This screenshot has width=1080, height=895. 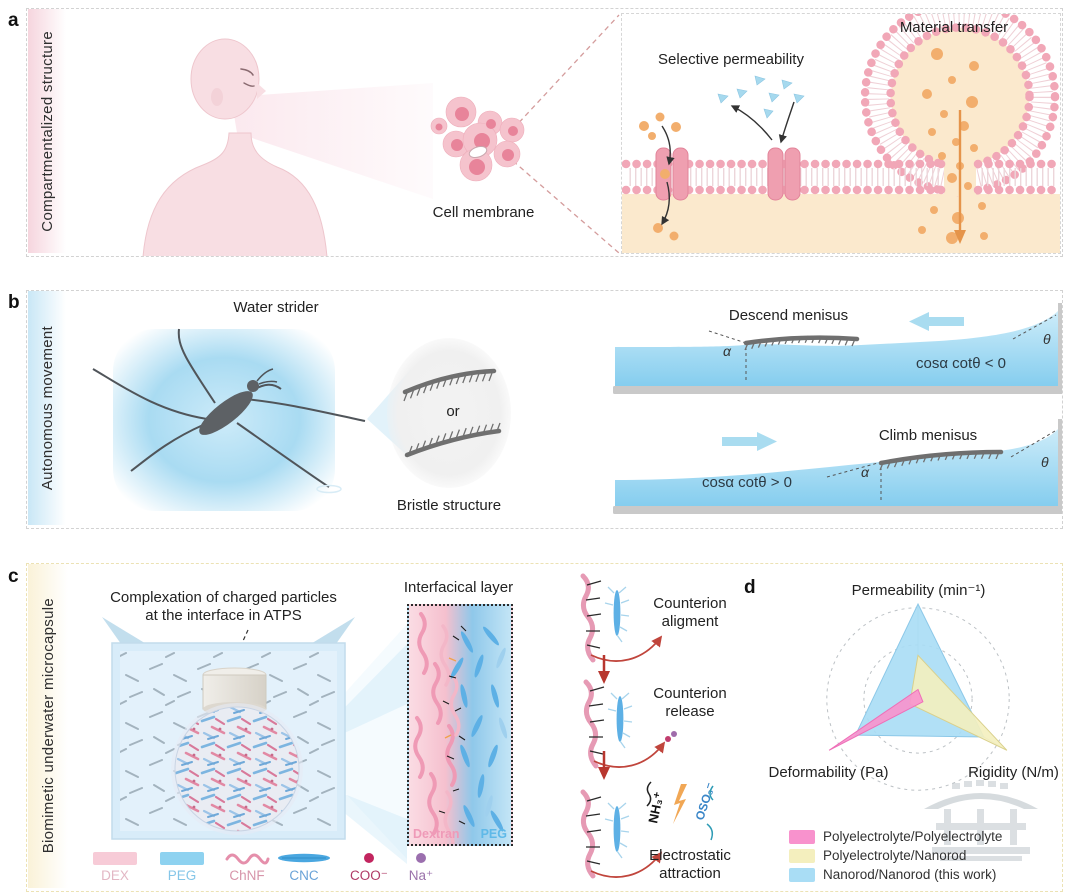 What do you see at coordinates (13, 20) in the screenshot?
I see `panel-a-letter: a` at bounding box center [13, 20].